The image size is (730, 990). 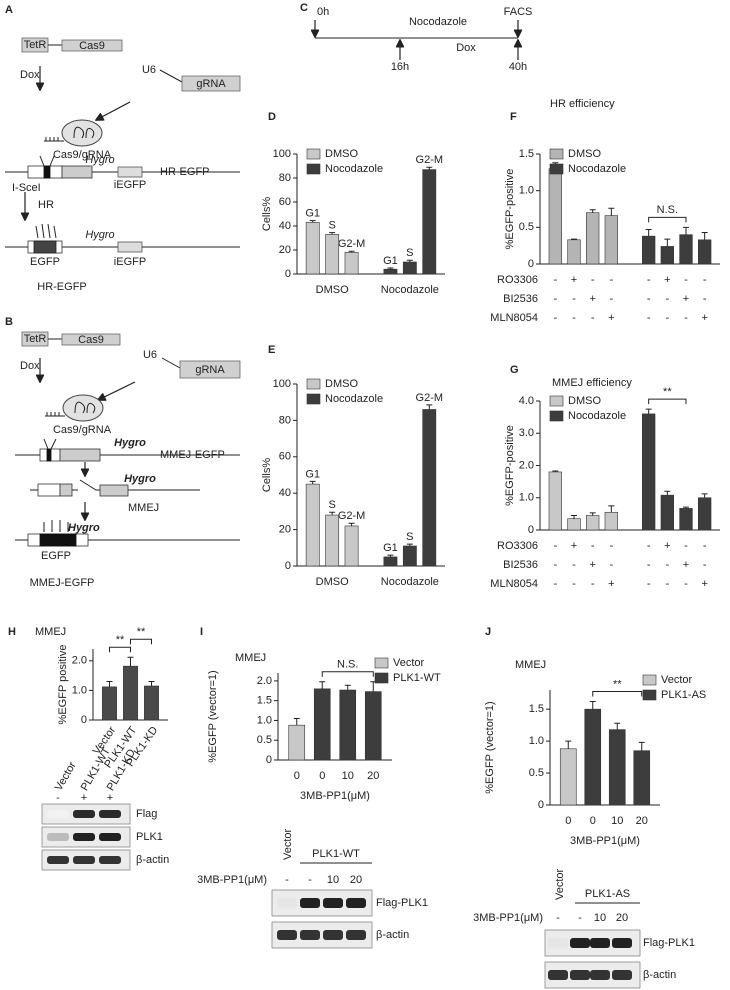 What do you see at coordinates (49, 231) in the screenshot?
I see `repair-mark` at bounding box center [49, 231].